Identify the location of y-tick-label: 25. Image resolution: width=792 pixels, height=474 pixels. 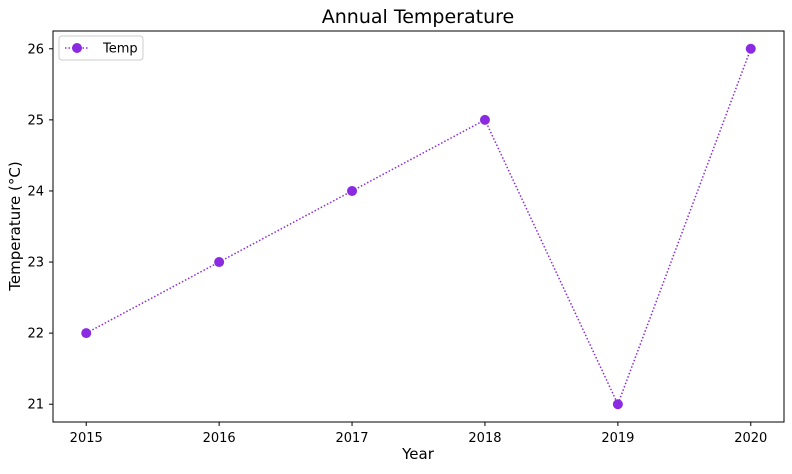
(35, 120).